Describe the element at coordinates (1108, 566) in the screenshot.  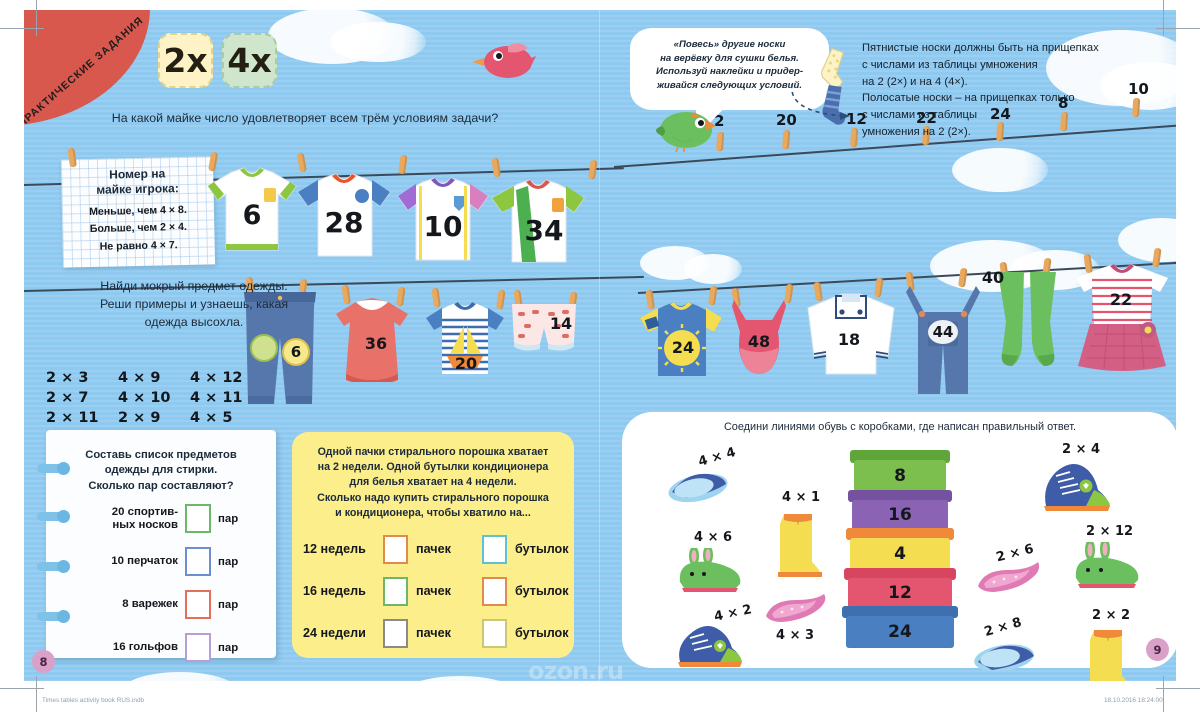
I see `green-bunny-slipper-2-icon` at that location.